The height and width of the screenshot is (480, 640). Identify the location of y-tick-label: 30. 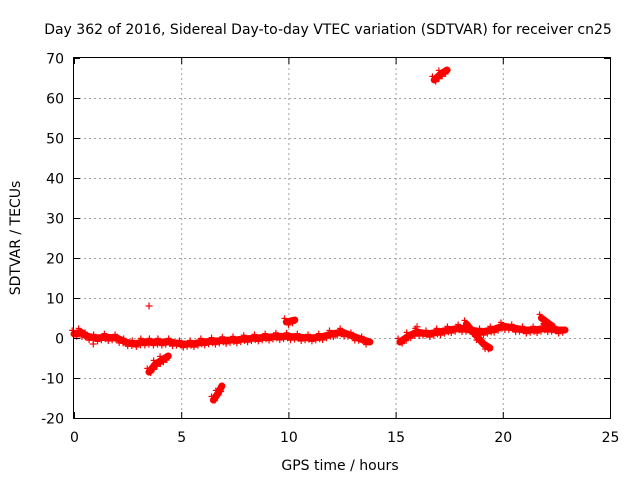
(55, 220).